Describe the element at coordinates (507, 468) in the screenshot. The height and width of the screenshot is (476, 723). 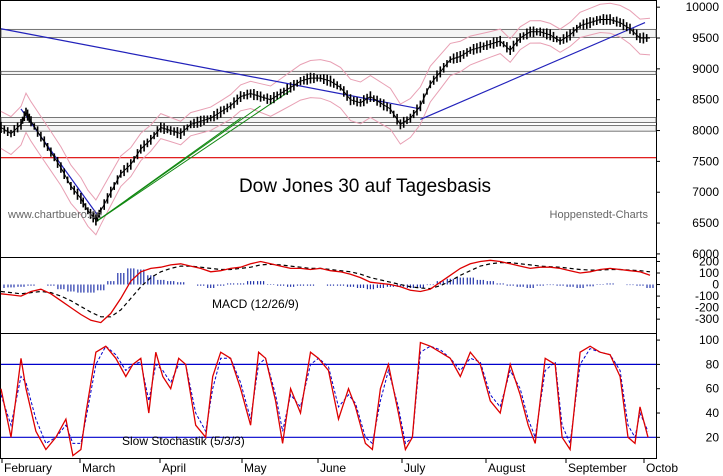
I see `x-axis-month-label: August` at that location.